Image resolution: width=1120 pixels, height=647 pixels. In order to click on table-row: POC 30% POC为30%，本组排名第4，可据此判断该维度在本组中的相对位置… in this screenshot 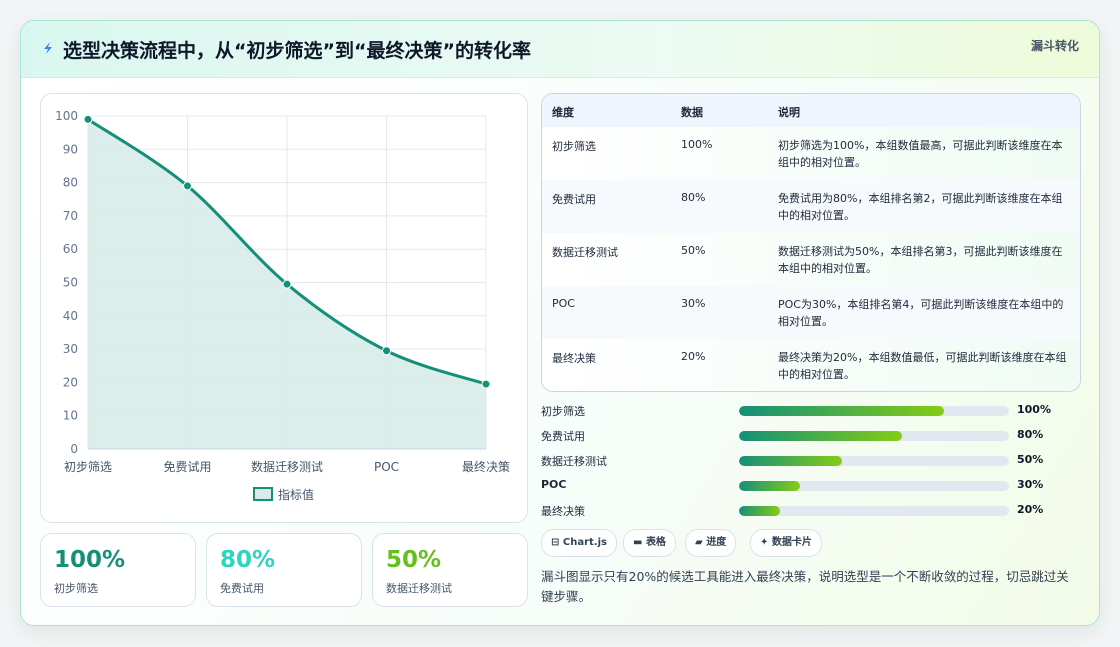, I will do `click(811, 313)`.